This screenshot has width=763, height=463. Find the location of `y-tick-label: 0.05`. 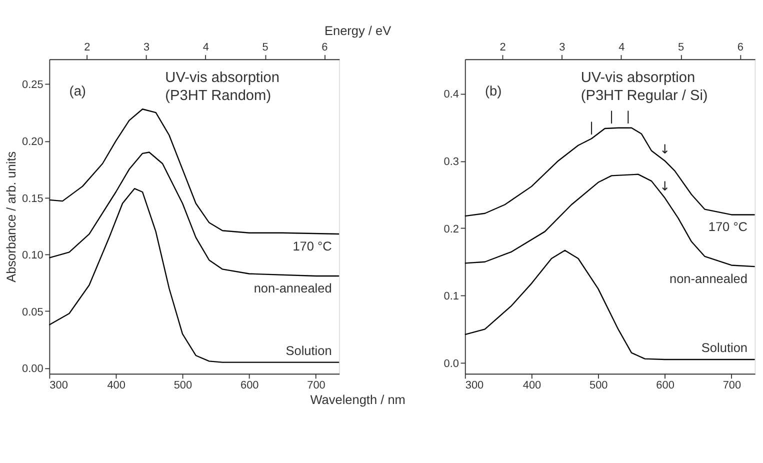

y-tick-label: 0.05 is located at coordinates (33, 312).